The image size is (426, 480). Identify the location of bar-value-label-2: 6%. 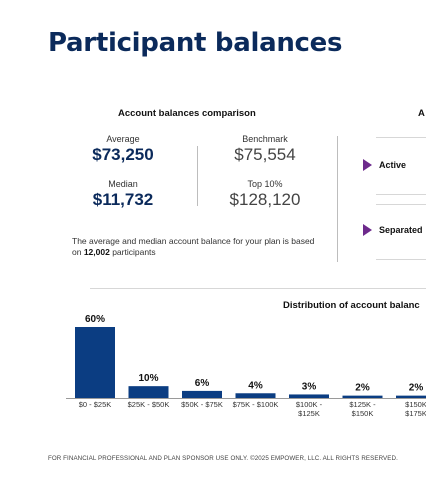
(202, 383).